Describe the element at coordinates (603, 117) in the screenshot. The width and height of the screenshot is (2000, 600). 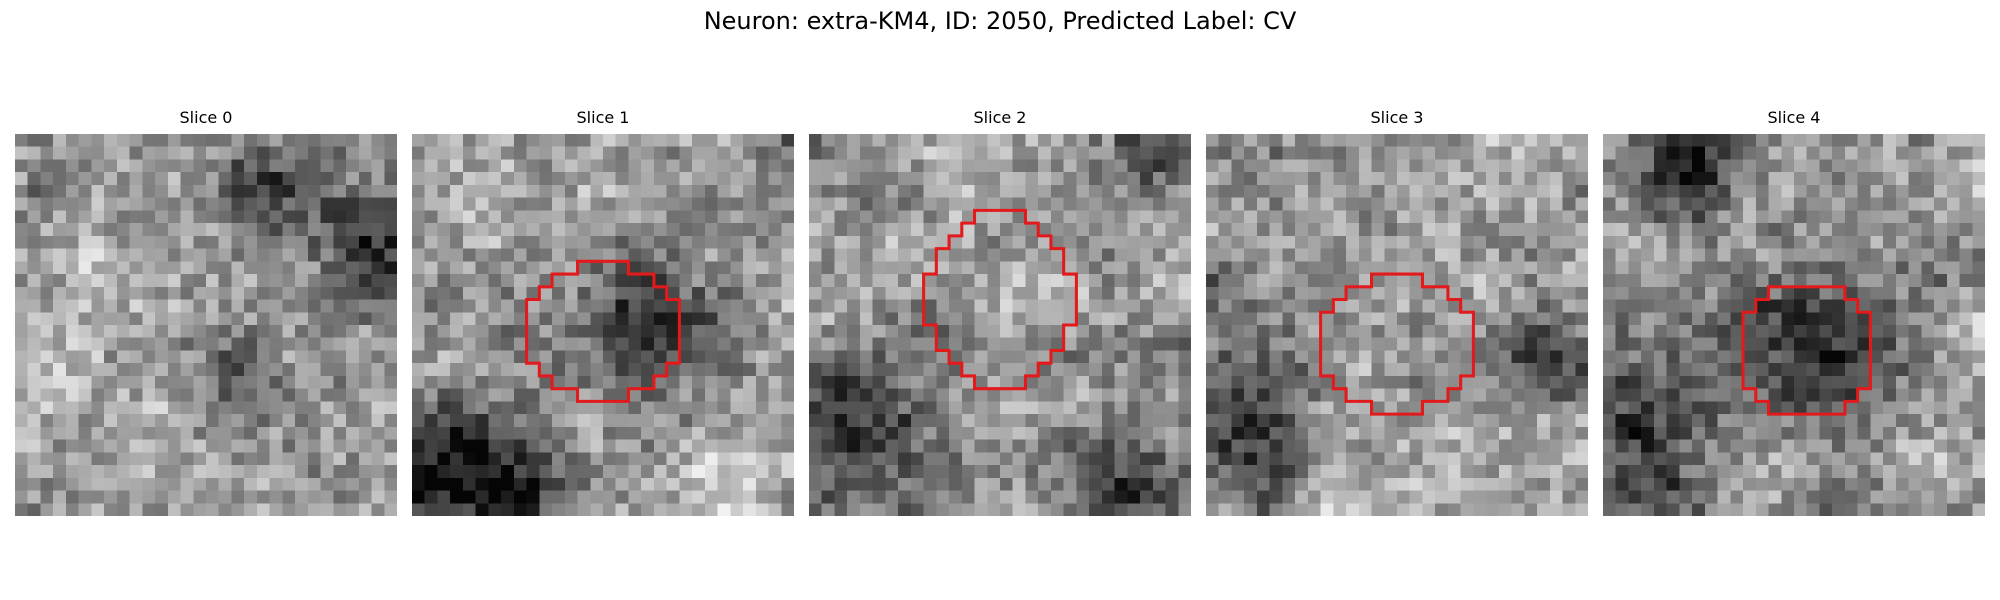
I see `slice-title: Slice 1` at that location.